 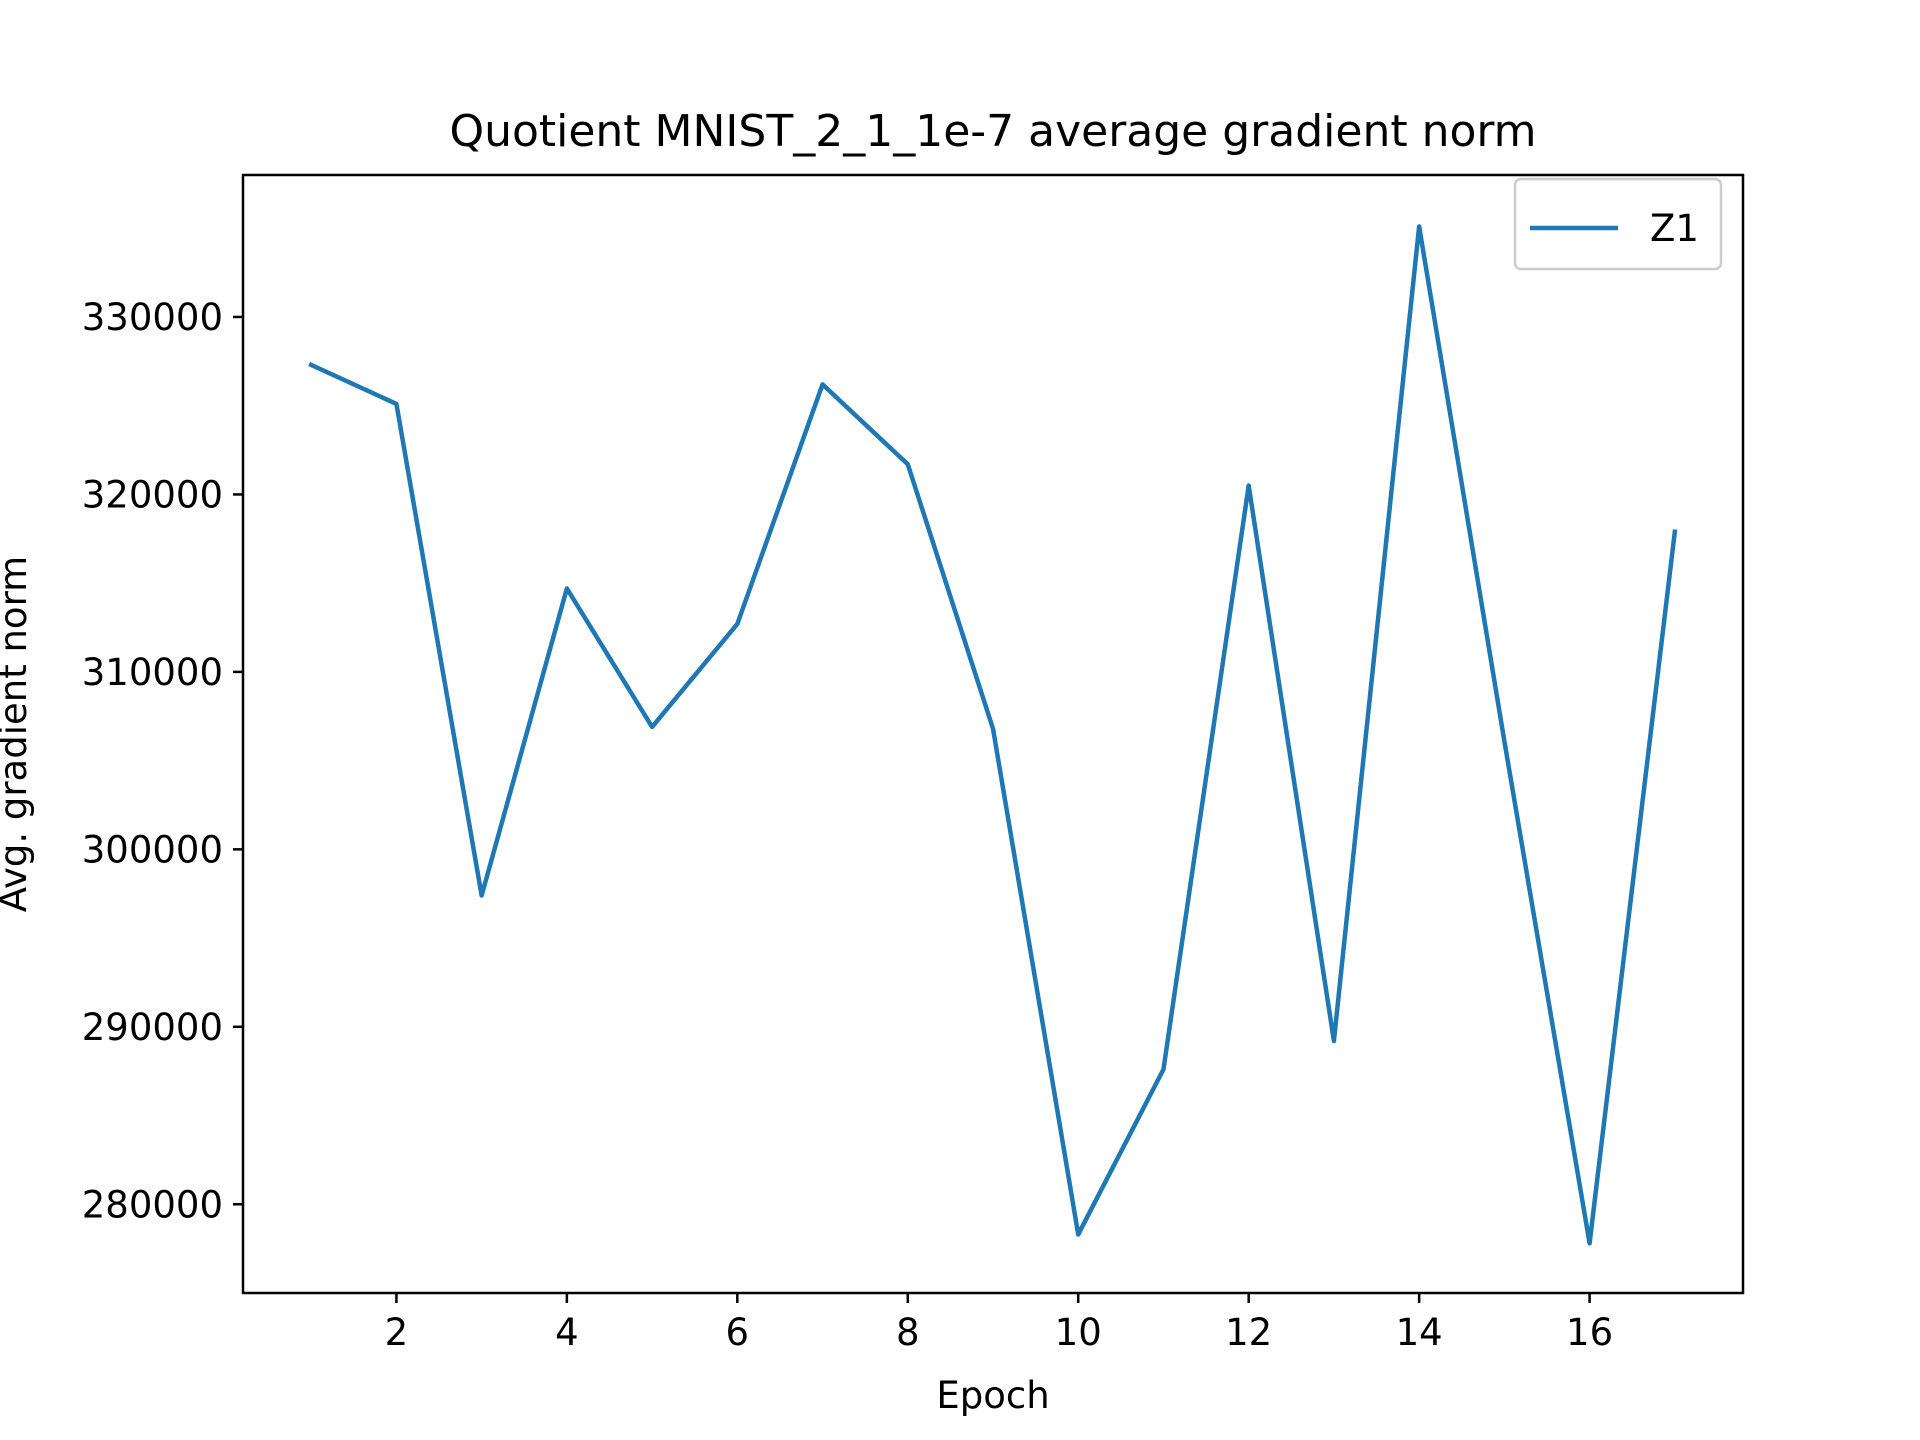 I want to click on x-tick-label: 6, so click(x=738, y=1332).